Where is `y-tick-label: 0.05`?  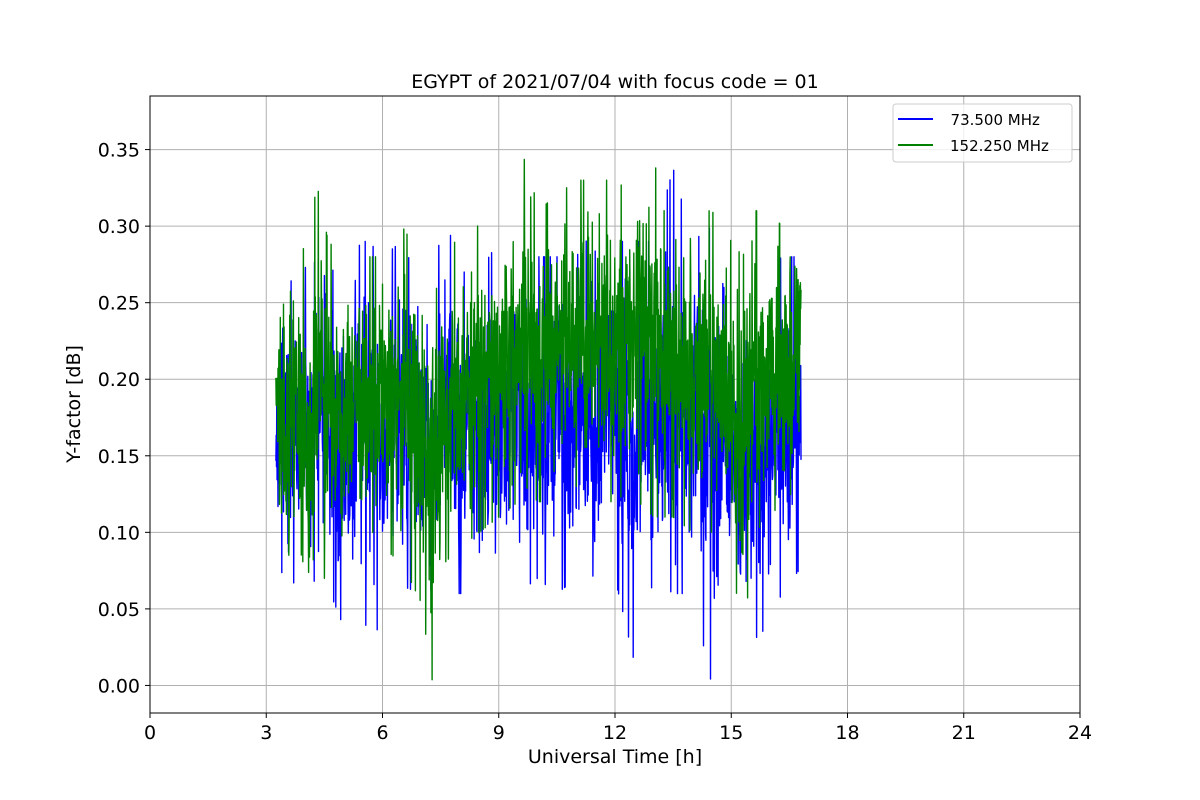 y-tick-label: 0.05 is located at coordinates (119, 610).